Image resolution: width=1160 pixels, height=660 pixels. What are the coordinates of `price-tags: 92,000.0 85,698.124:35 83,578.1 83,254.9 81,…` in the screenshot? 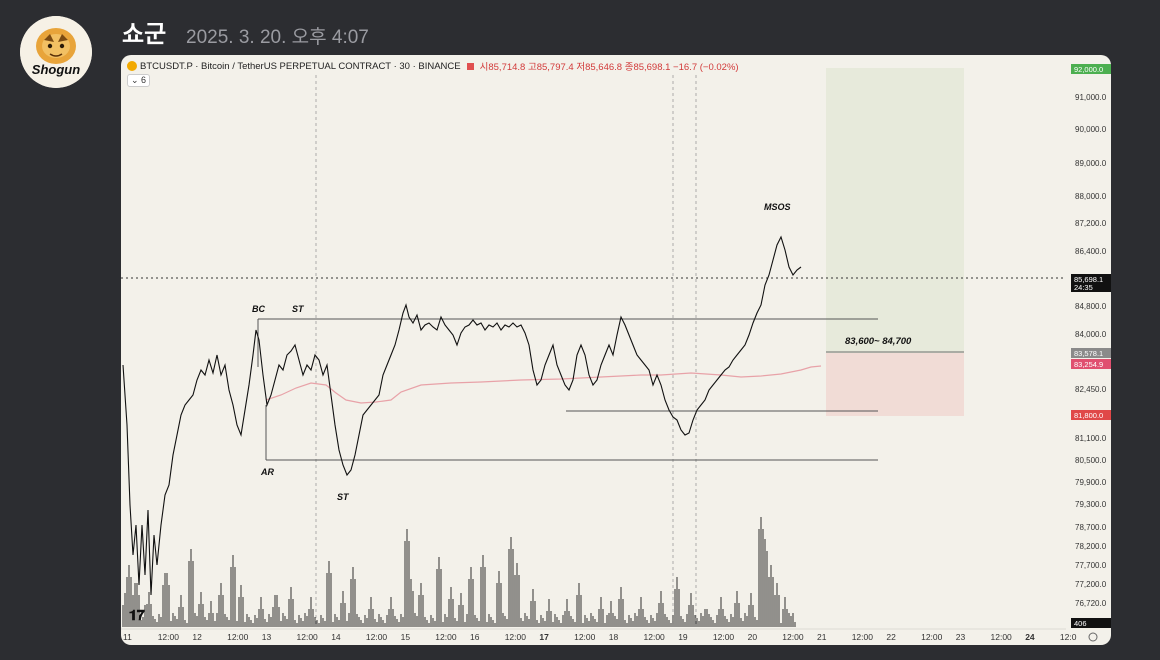 It's located at (1091, 346).